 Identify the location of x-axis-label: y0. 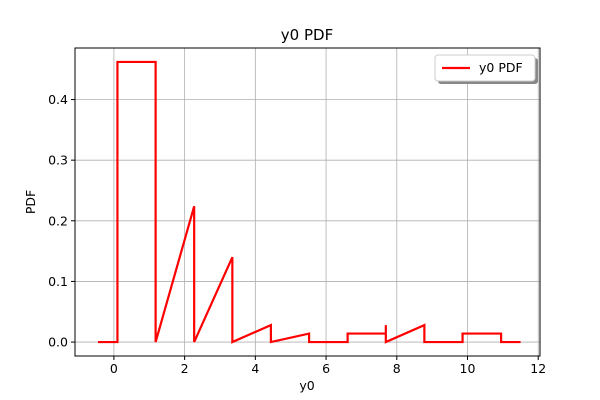
(306, 385).